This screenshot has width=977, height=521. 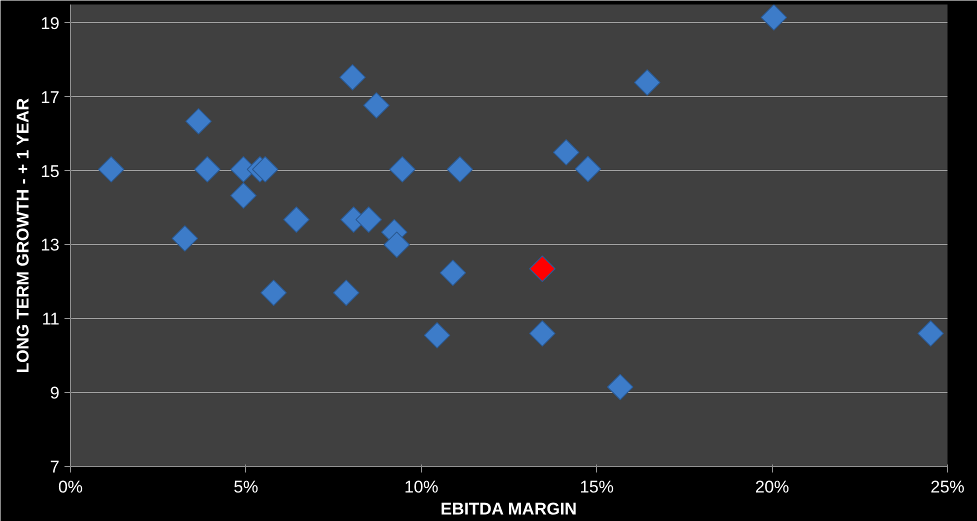 What do you see at coordinates (246, 487) in the screenshot?
I see `x-tick-label: 5%` at bounding box center [246, 487].